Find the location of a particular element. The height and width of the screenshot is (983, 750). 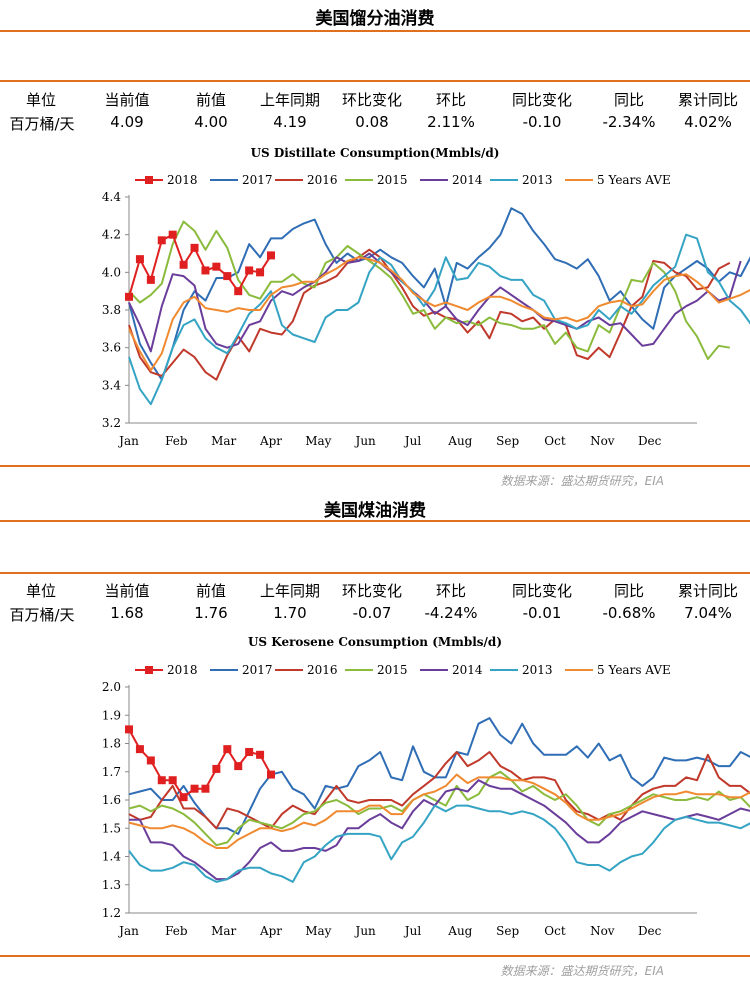

table-cell: 4.09 is located at coordinates (127, 122).